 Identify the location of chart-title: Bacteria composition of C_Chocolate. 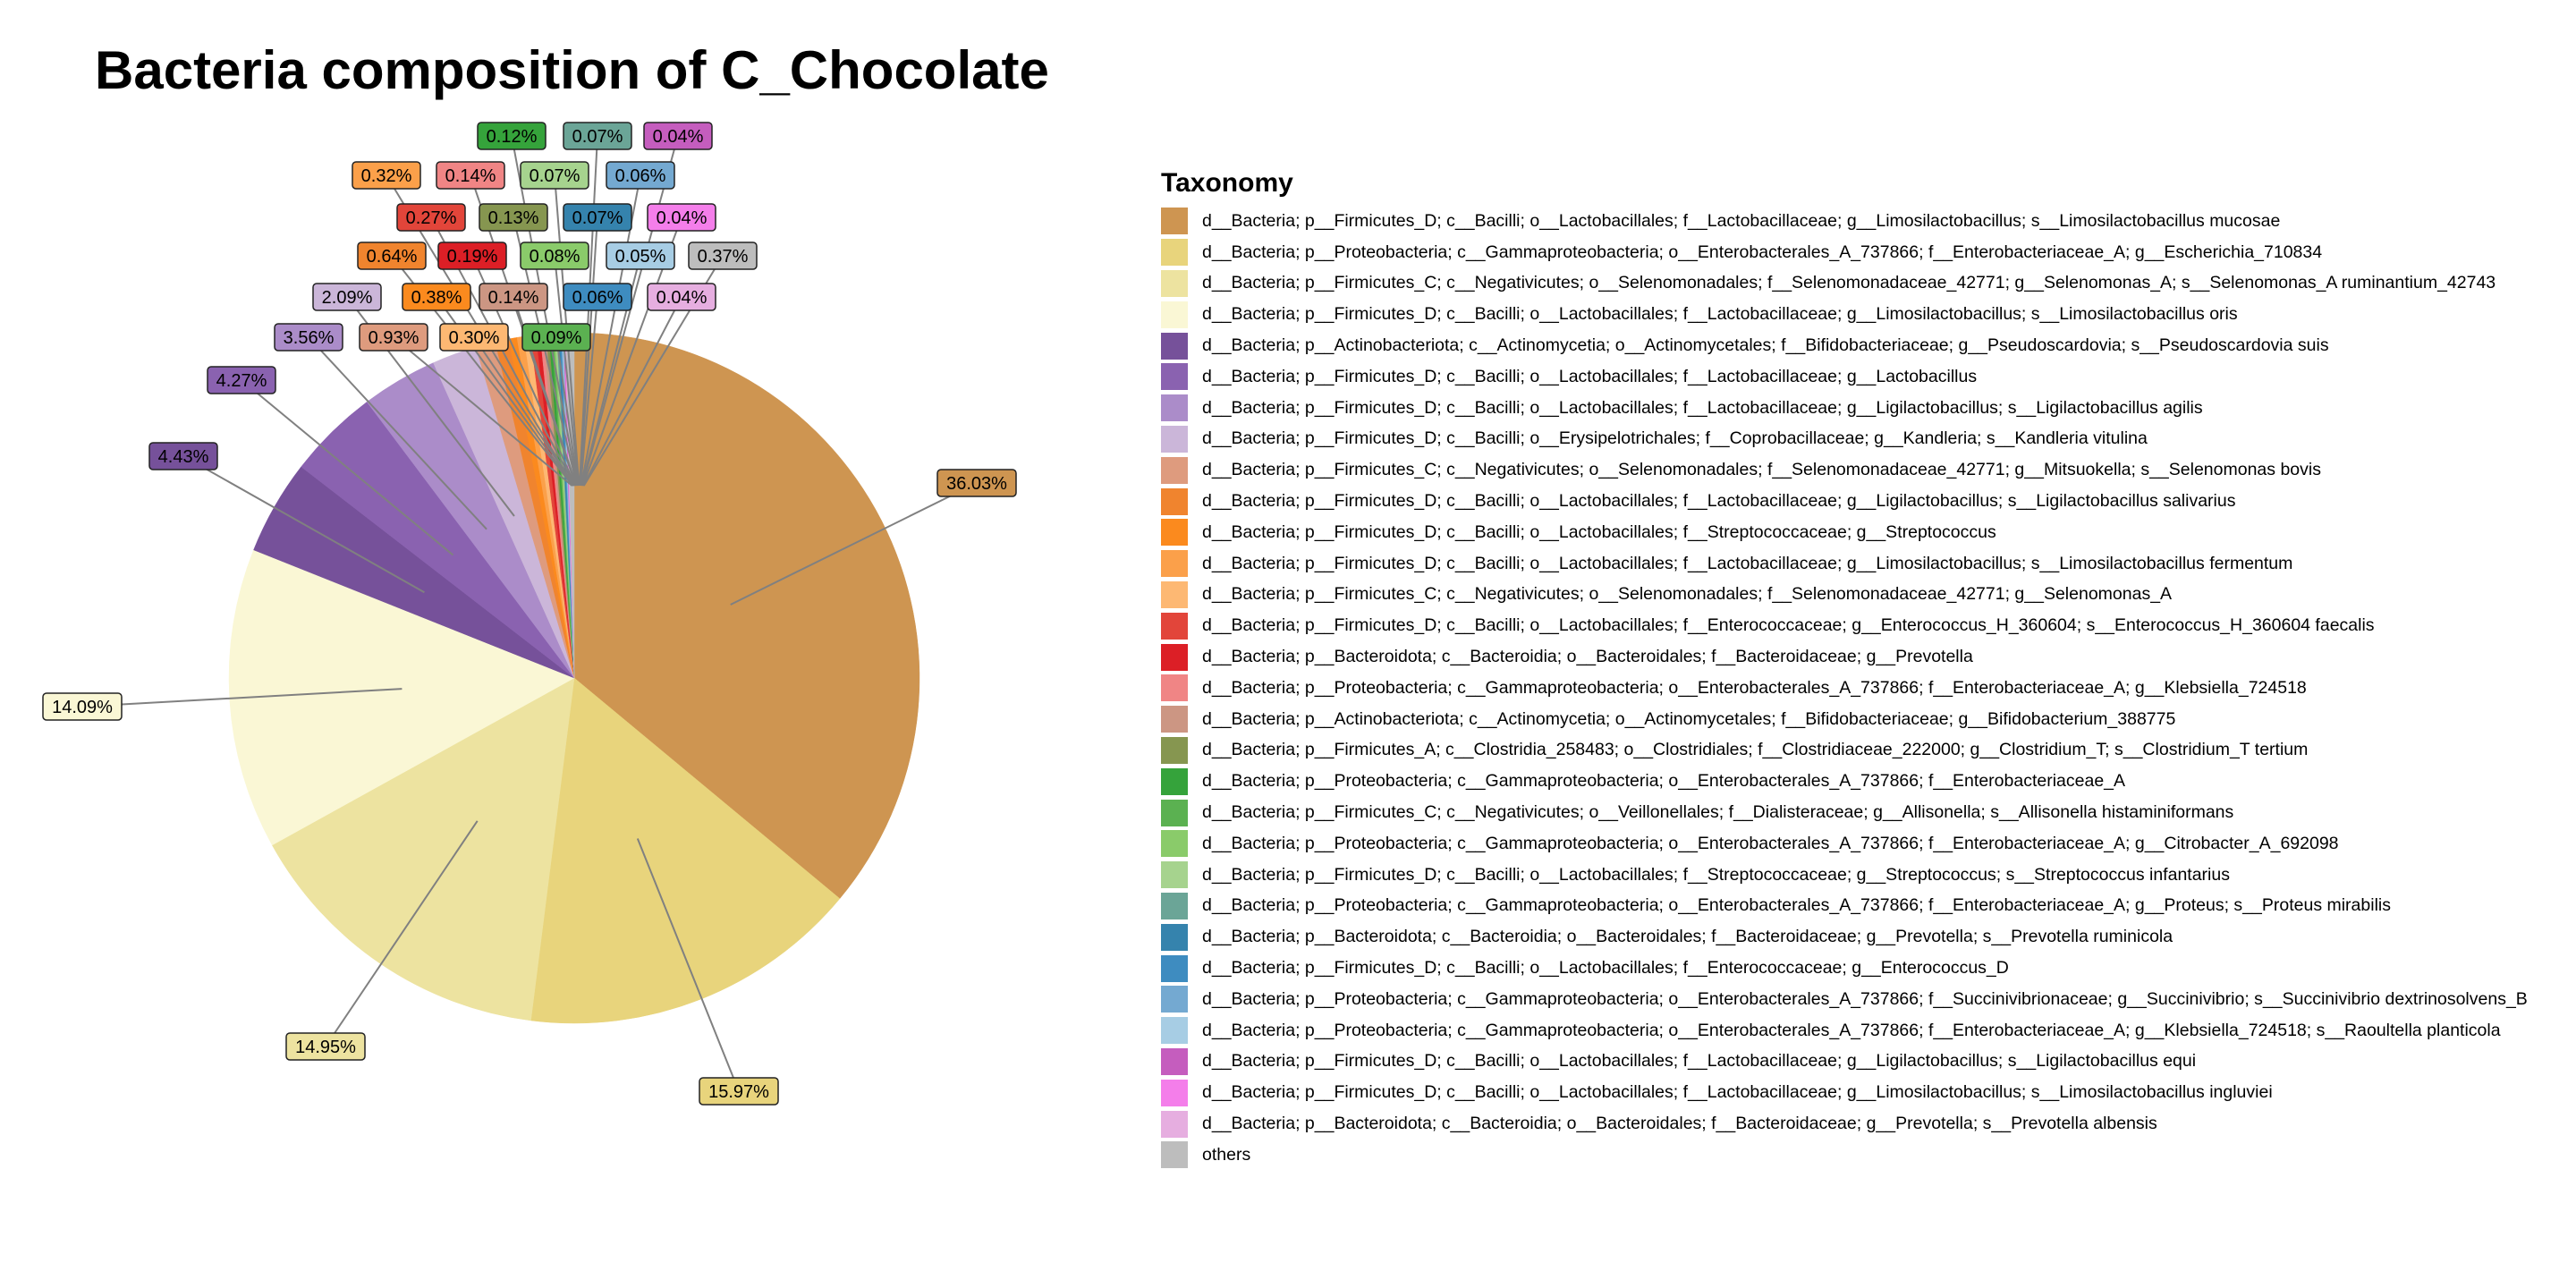
(572, 70).